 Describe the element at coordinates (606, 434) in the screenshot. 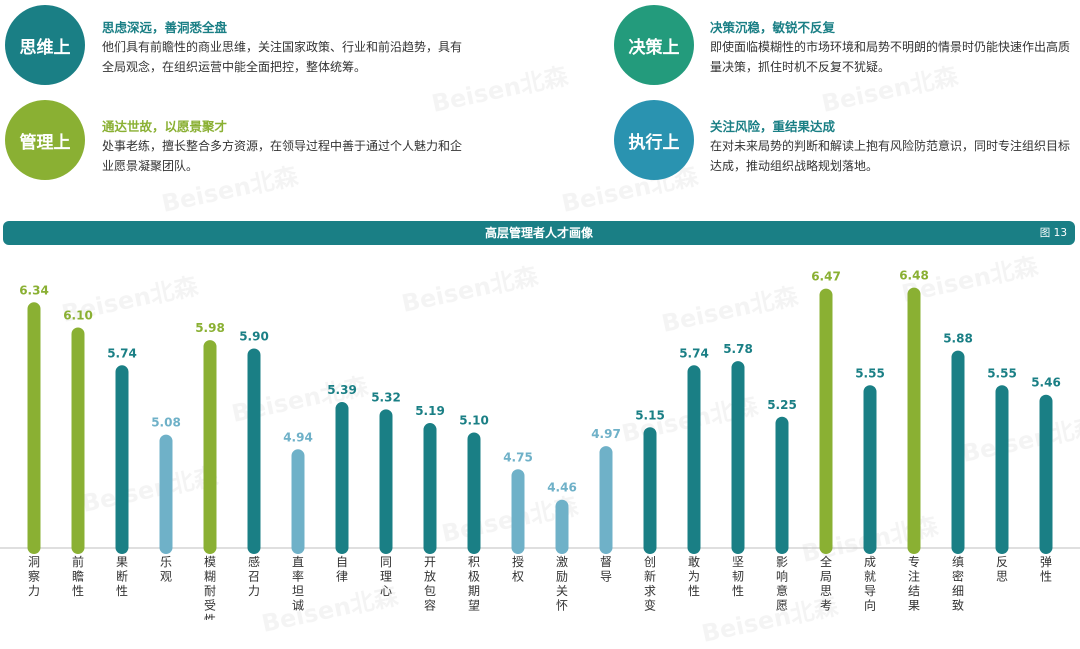

I see `data-label-14: 4.97` at that location.